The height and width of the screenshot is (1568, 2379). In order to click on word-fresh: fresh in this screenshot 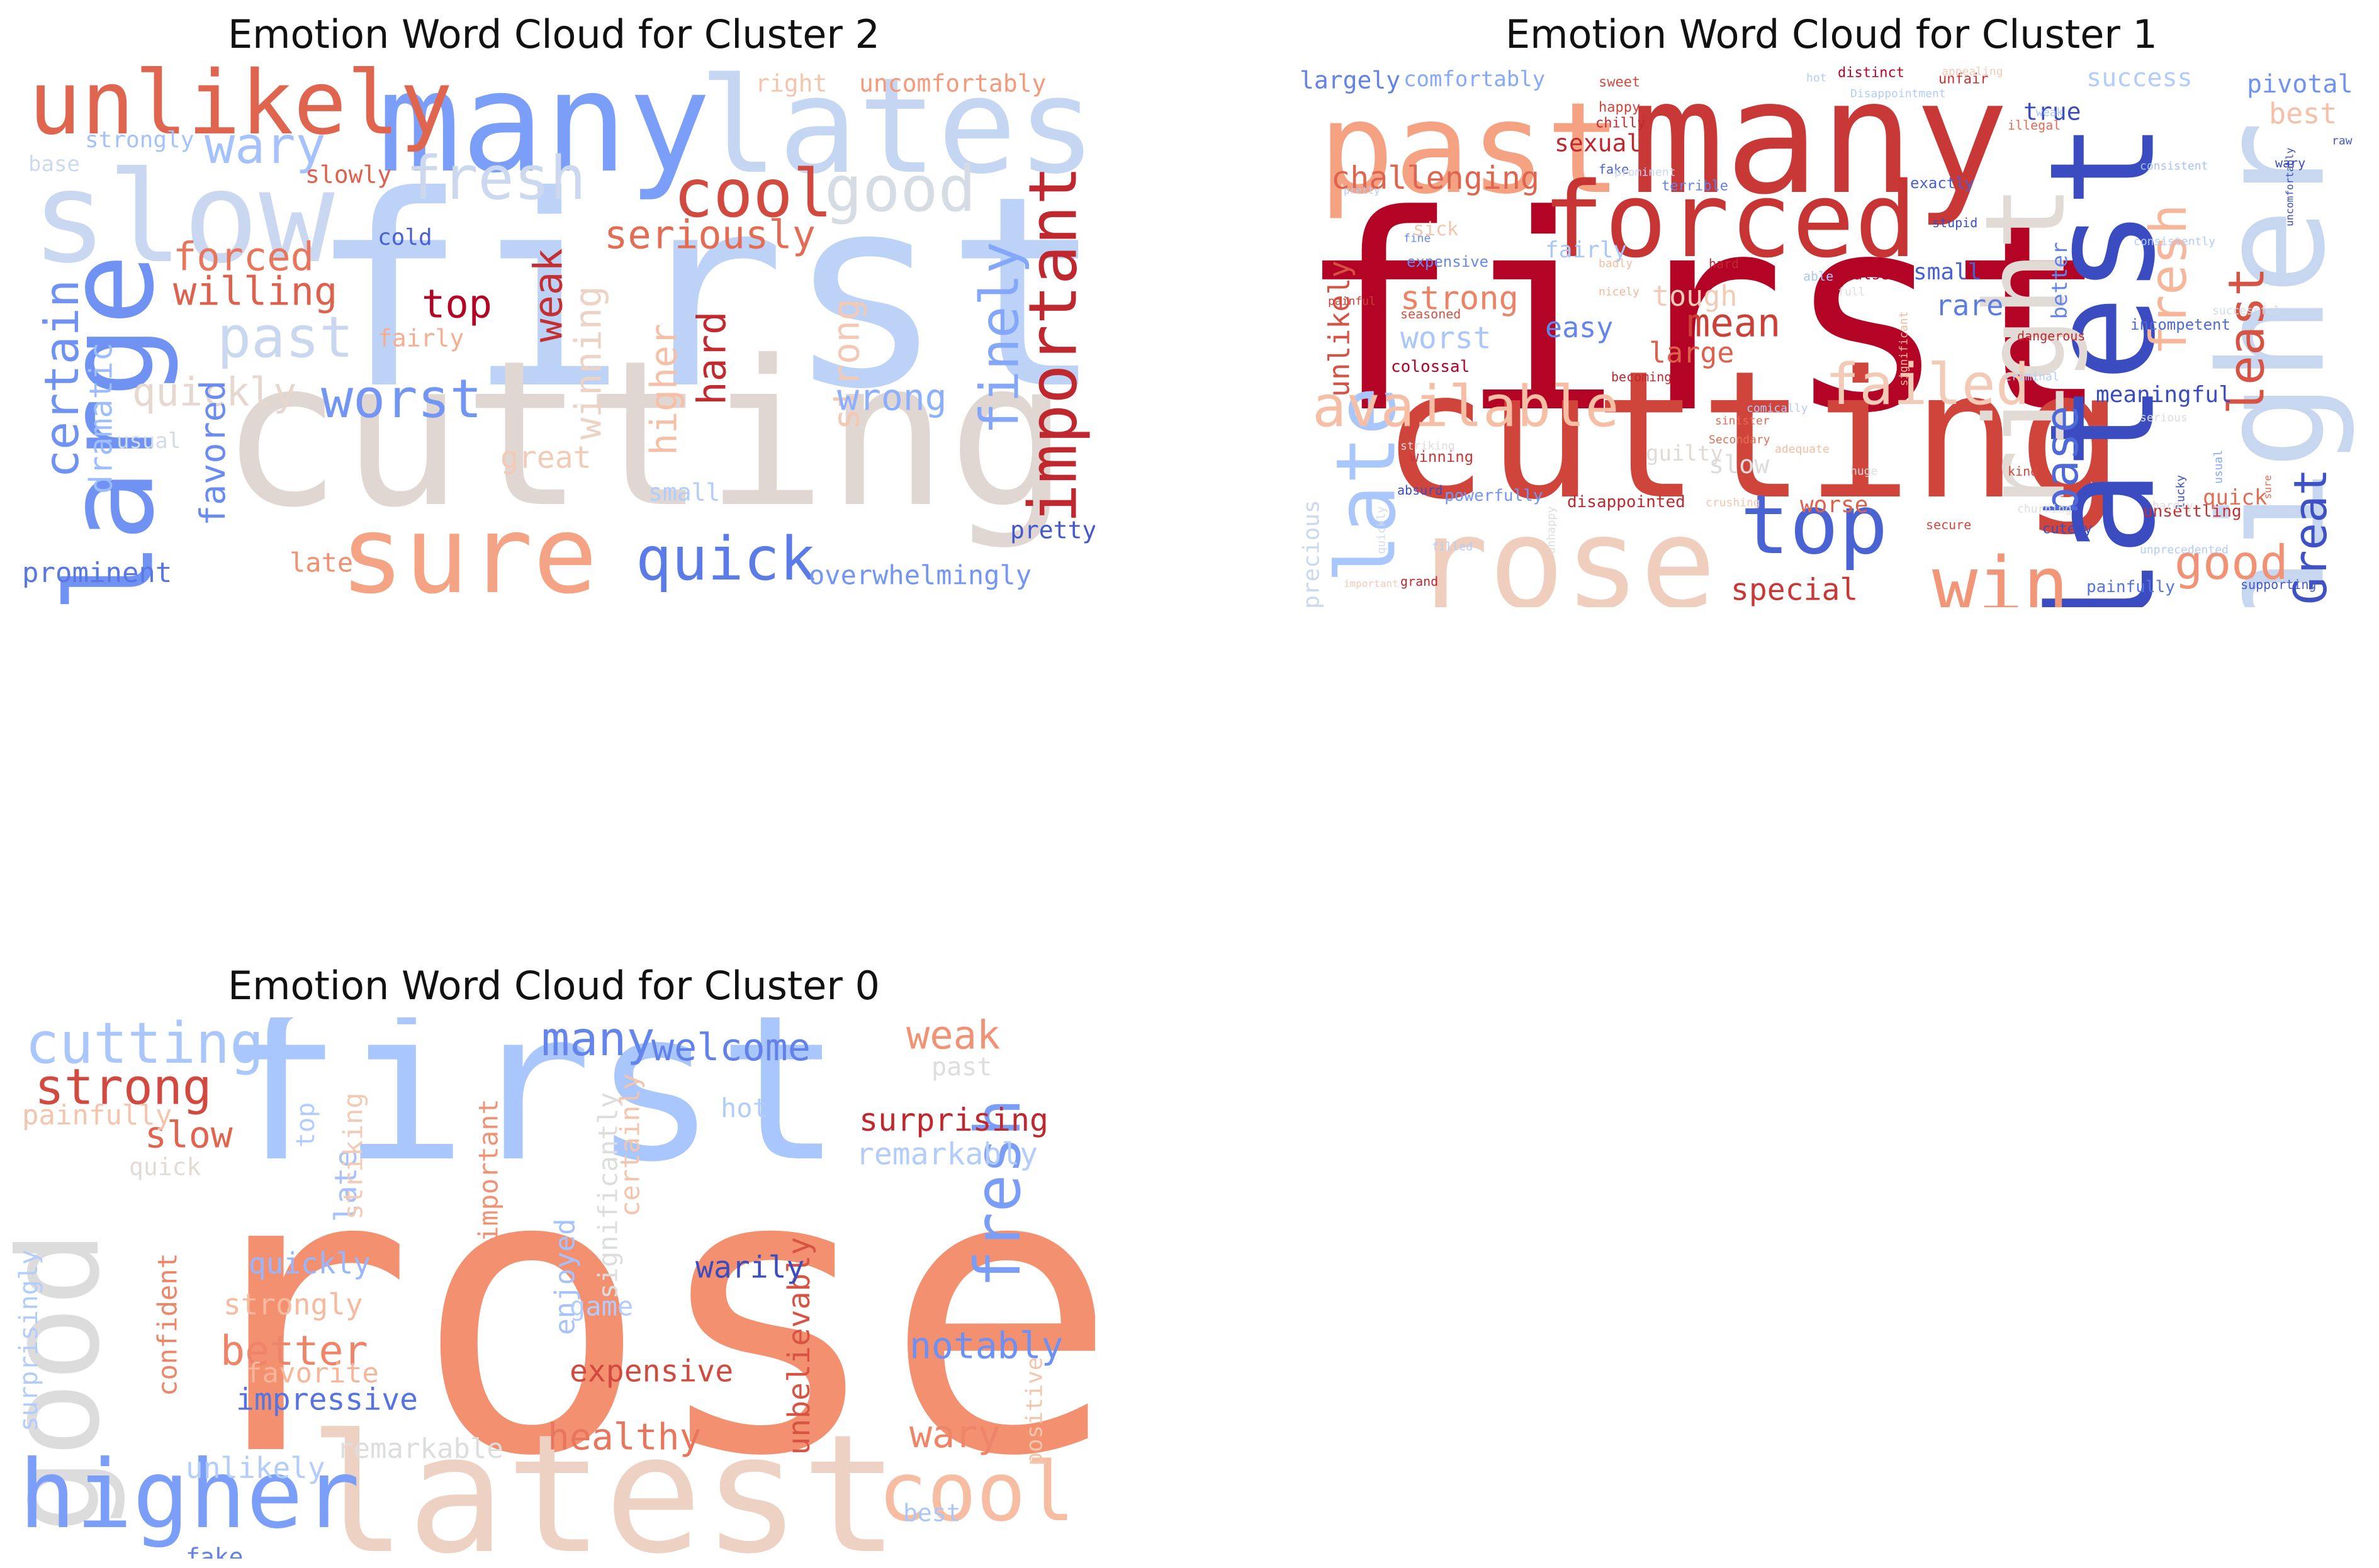, I will do `click(998, 1193)`.